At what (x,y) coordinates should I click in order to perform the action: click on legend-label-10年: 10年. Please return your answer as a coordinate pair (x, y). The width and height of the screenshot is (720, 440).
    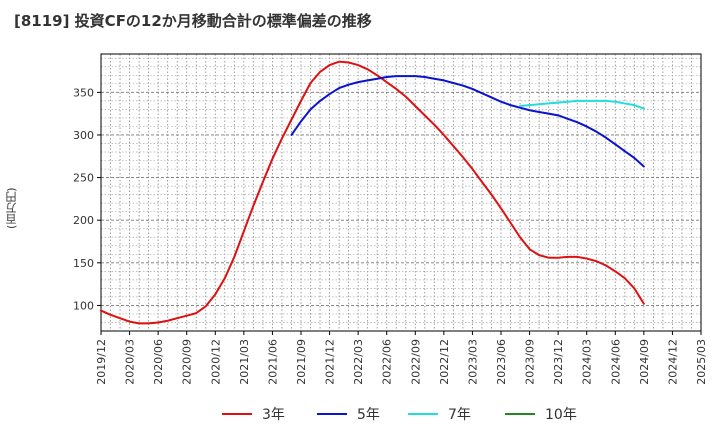
    Looking at the image, I should click on (561, 415).